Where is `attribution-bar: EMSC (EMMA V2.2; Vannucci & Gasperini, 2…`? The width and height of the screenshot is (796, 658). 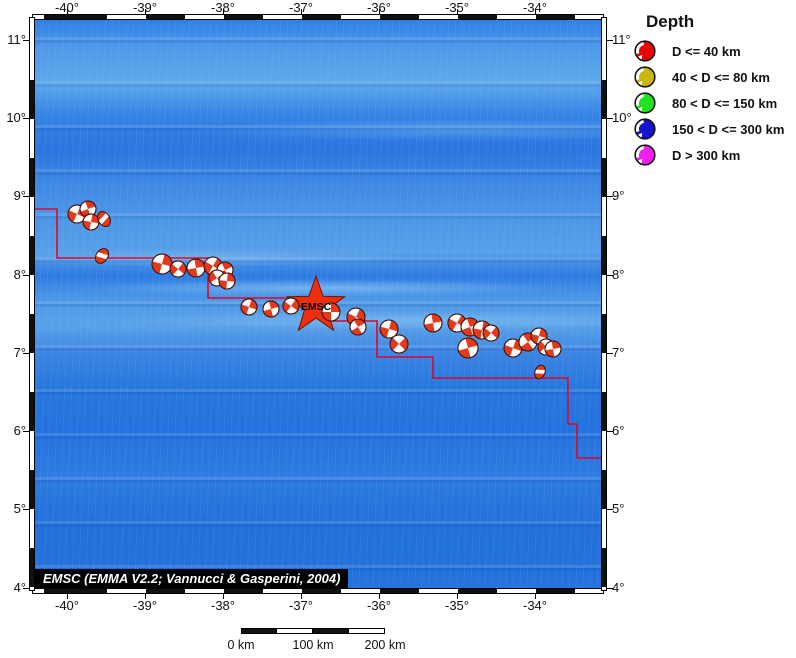 attribution-bar: EMSC (EMMA V2.2; Vannucci & Gasperini, 2… is located at coordinates (192, 578).